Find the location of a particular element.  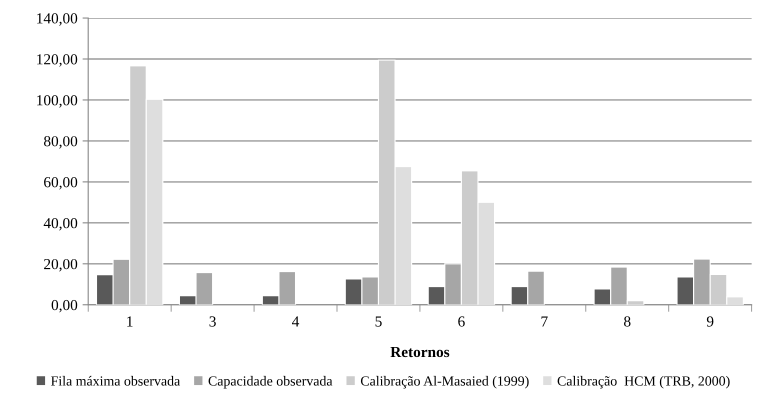

y-tick-label: 60,00 is located at coordinates (61, 183).